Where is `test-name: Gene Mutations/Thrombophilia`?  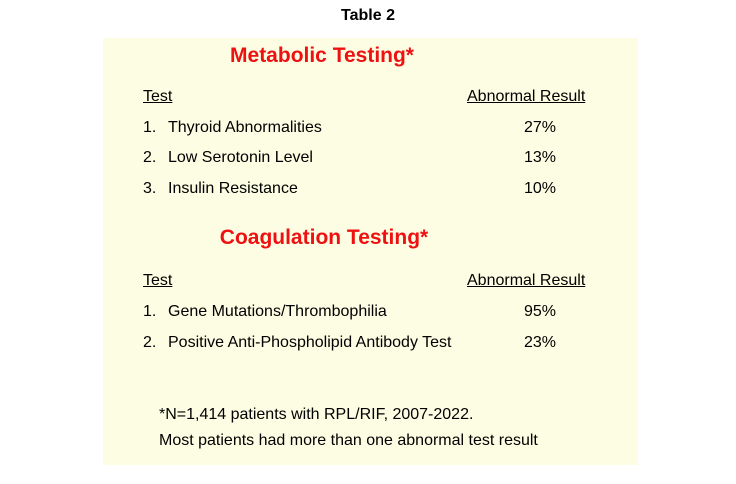 test-name: Gene Mutations/Thrombophilia is located at coordinates (277, 311).